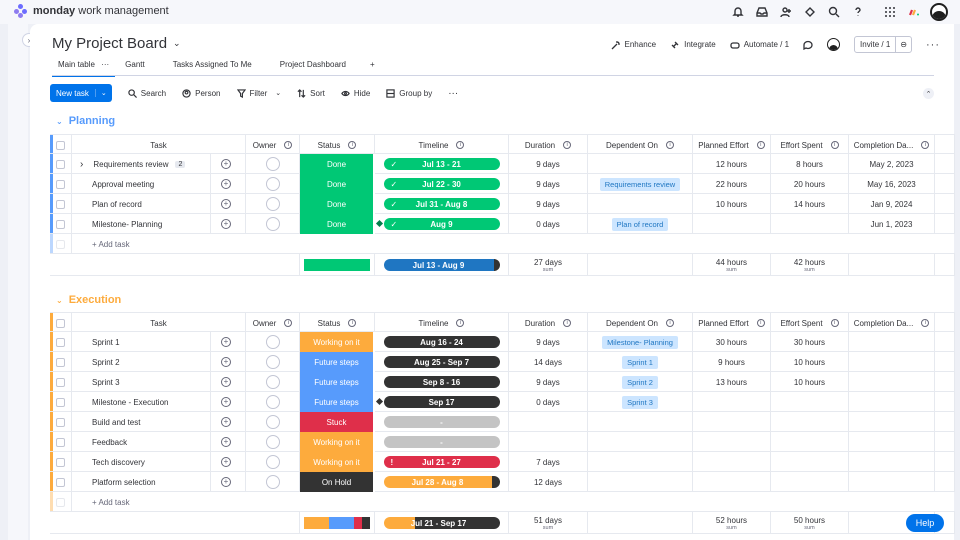 The image size is (960, 540). Describe the element at coordinates (892, 224) in the screenshot. I see `cell-completion: Jun 1, 2023` at that location.